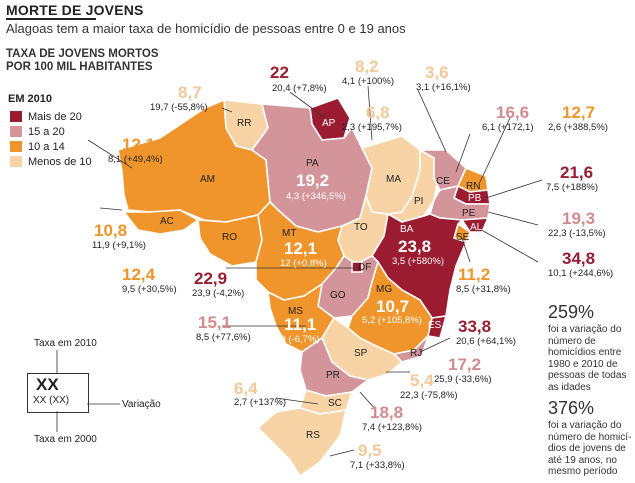  What do you see at coordinates (215, 322) in the screenshot?
I see `value-go: 15,1` at bounding box center [215, 322].